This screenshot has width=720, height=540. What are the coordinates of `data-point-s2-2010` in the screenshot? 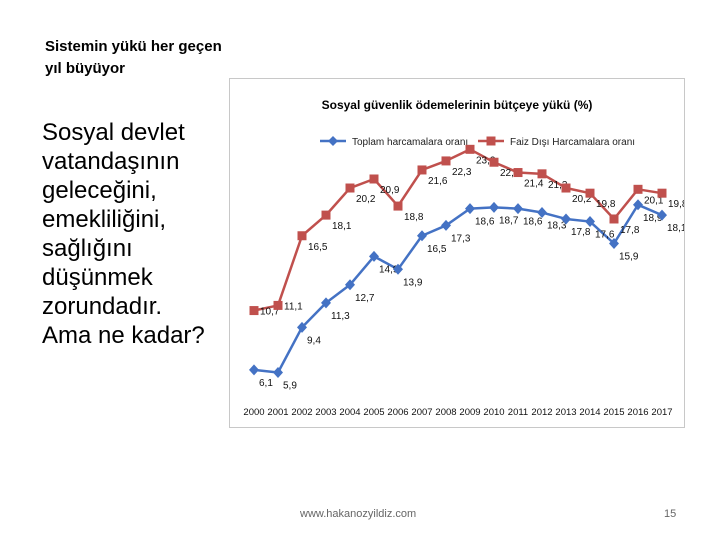 It's located at (494, 162).